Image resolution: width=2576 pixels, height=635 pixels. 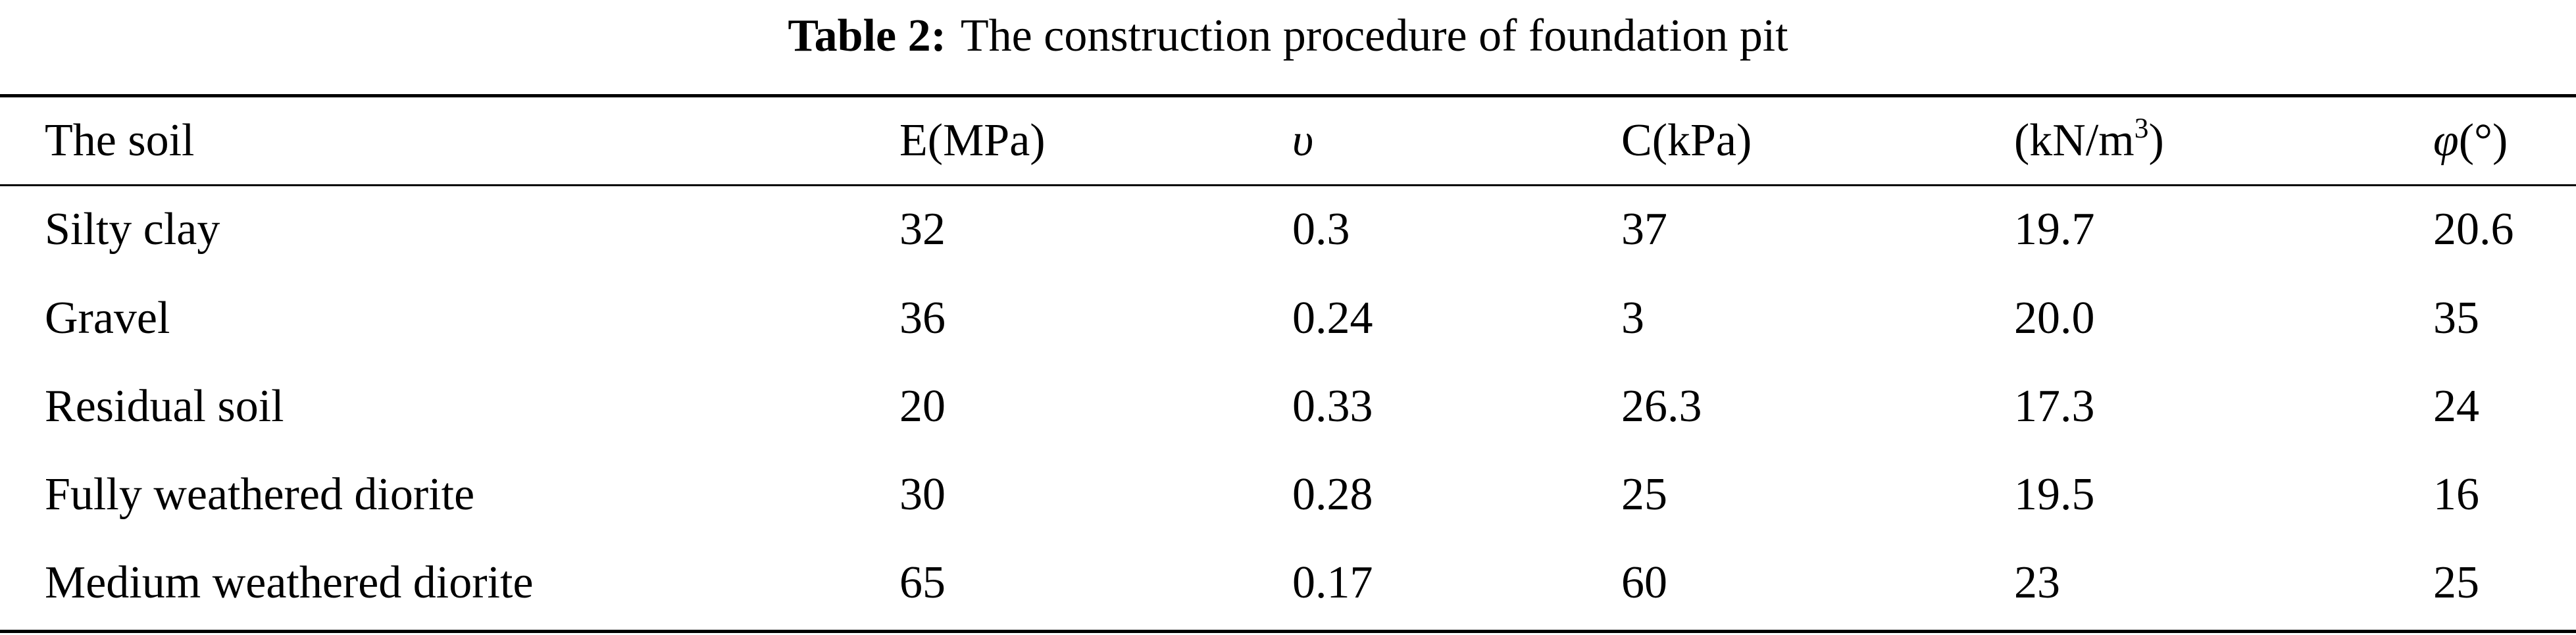 What do you see at coordinates (1332, 494) in the screenshot?
I see `cell-v: 0.28` at bounding box center [1332, 494].